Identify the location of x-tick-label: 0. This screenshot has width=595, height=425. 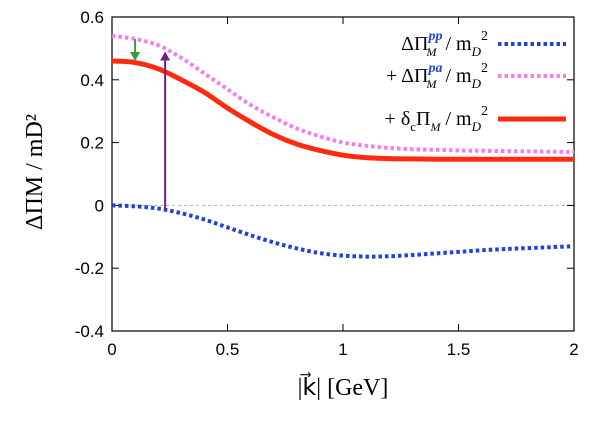
(111, 349).